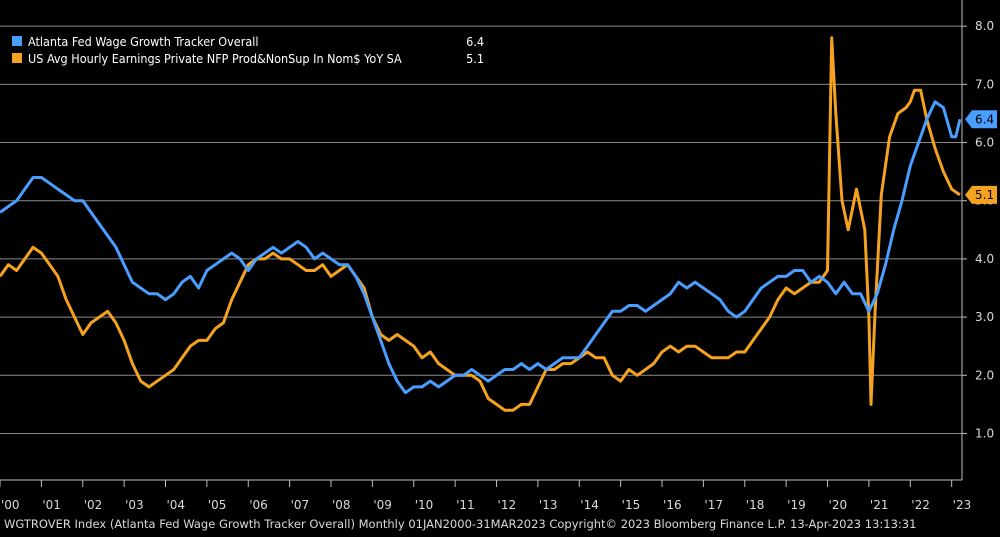  Describe the element at coordinates (17, 41) in the screenshot. I see `legend-swatch-atlanta` at that location.